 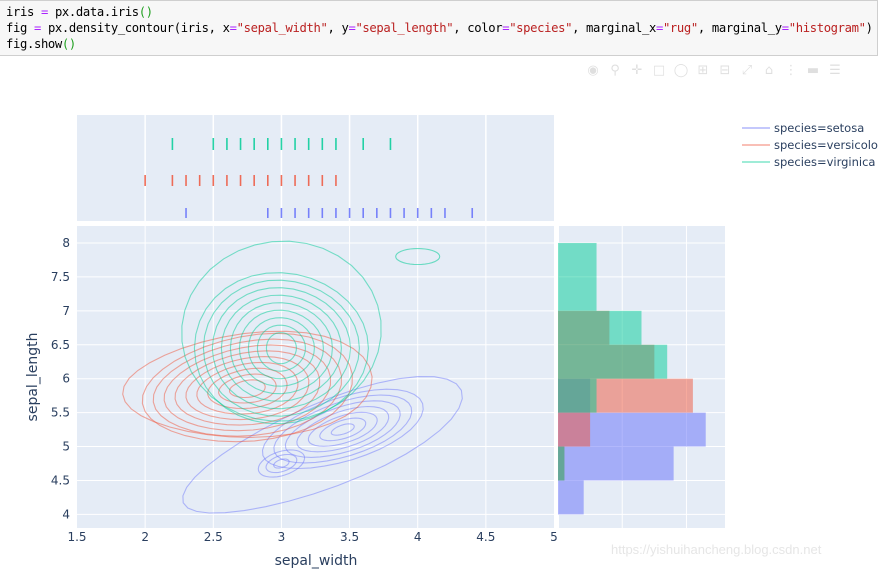 What do you see at coordinates (66, 311) in the screenshot?
I see `svg-text: 7` at bounding box center [66, 311].